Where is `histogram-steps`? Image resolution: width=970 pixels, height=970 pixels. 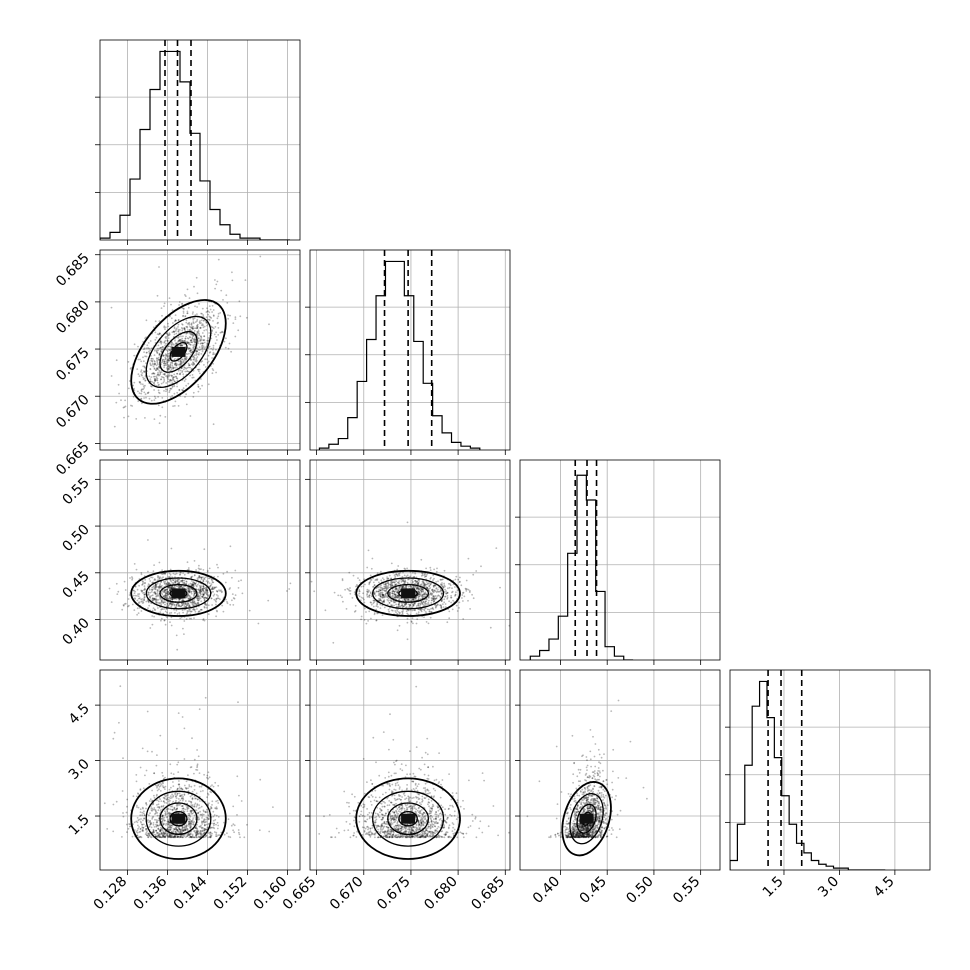 histogram-steps is located at coordinates (399, 355).